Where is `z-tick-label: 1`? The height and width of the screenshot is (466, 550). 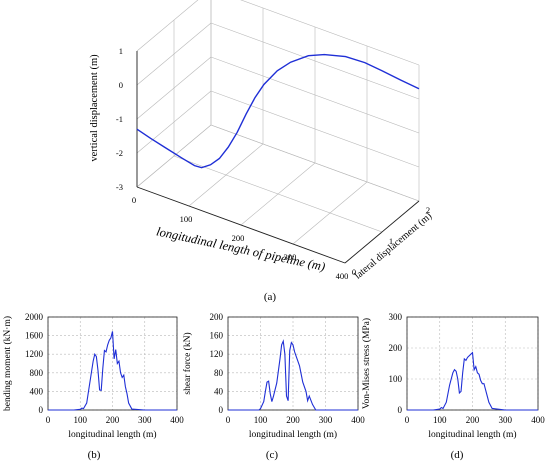
z-tick-label: 1 is located at coordinates (121, 51).